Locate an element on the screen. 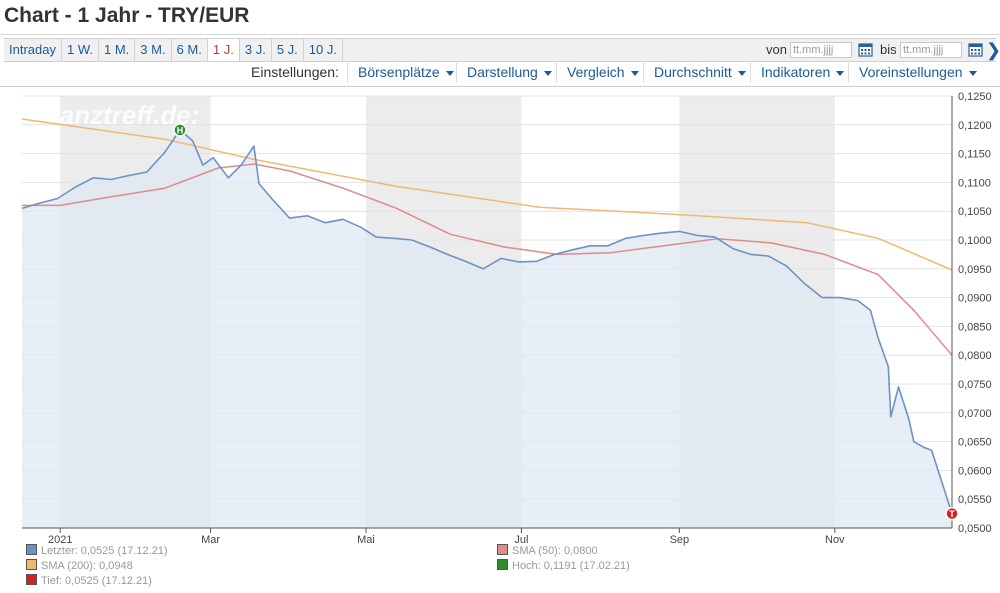 Image resolution: width=1000 pixels, height=593 pixels. legend-item: SMA (50): 0,0800 is located at coordinates (547, 550).